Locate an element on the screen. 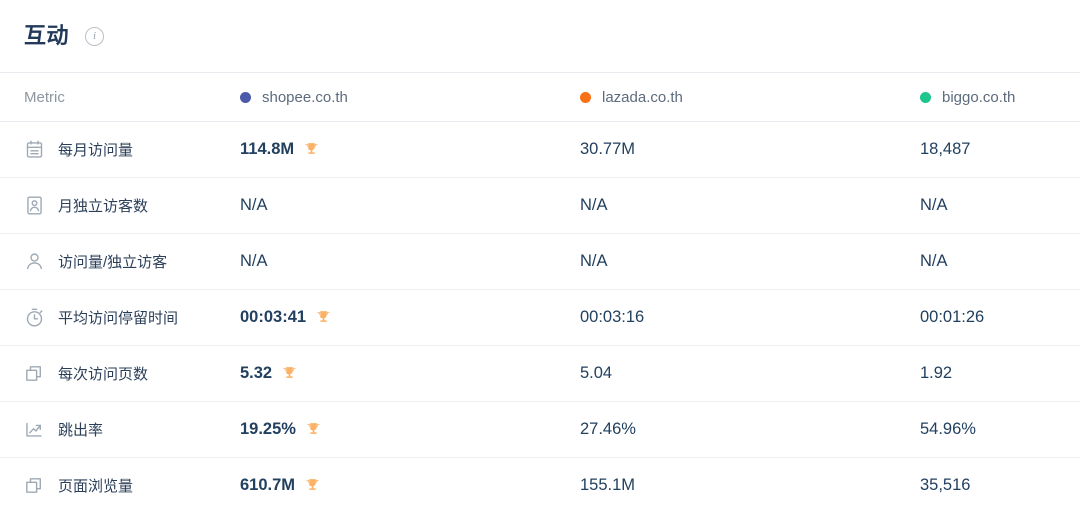 The height and width of the screenshot is (514, 1080). metric-cell: 每月访问量 is located at coordinates (120, 149).